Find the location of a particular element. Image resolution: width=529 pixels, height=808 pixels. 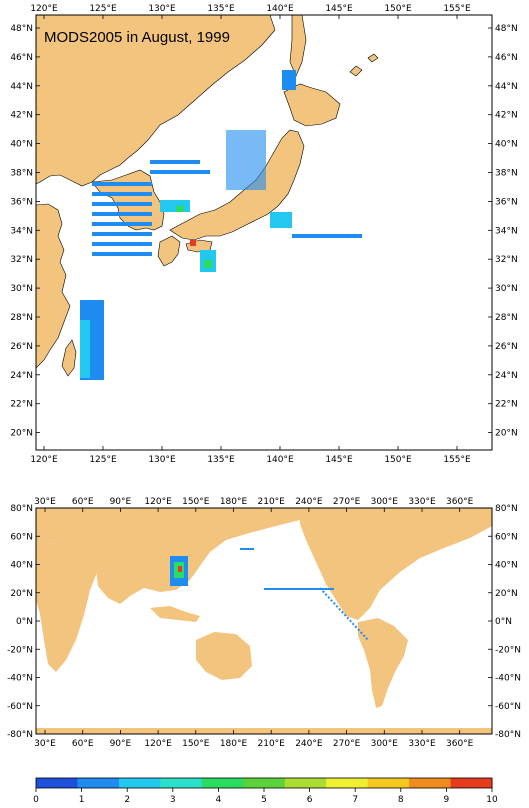

greenland is located at coordinates (426, 525).